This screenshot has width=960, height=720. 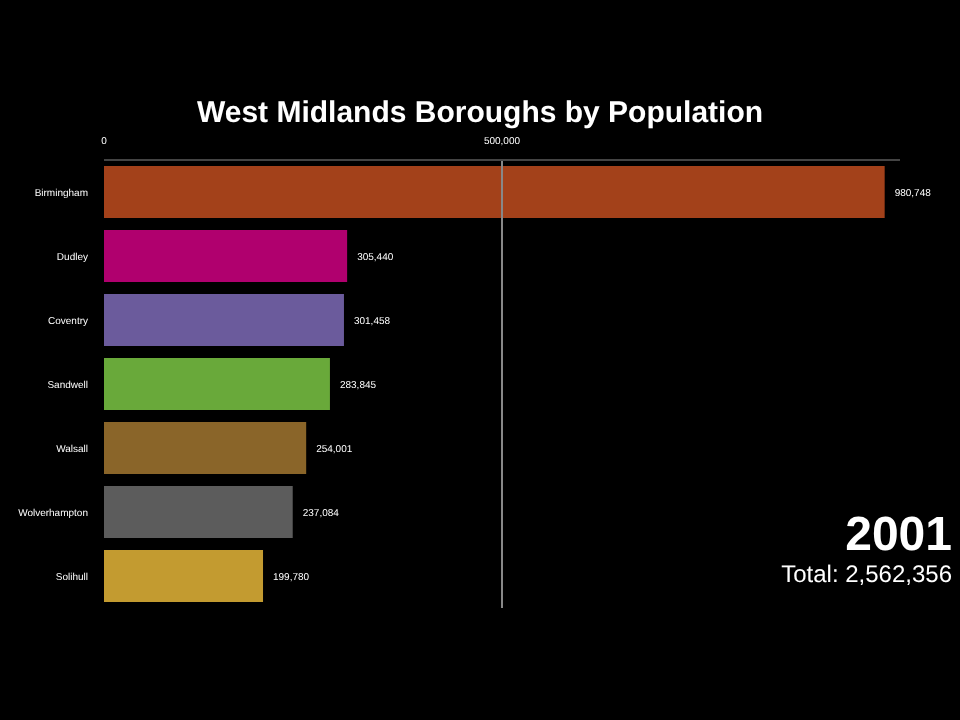 What do you see at coordinates (866, 574) in the screenshot?
I see `annotation: Total: 2,562,356` at bounding box center [866, 574].